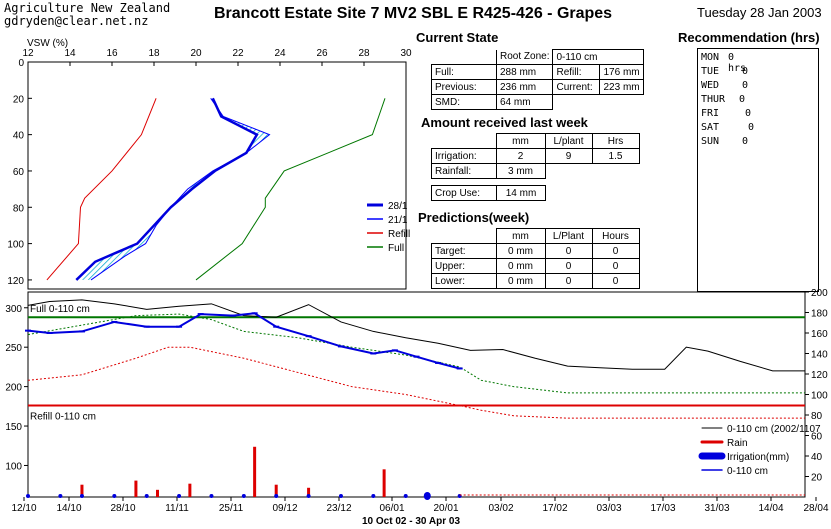 The height and width of the screenshot is (529, 831). What do you see at coordinates (615, 156) in the screenshot?
I see `irrigation-hrs: 1.5` at bounding box center [615, 156].